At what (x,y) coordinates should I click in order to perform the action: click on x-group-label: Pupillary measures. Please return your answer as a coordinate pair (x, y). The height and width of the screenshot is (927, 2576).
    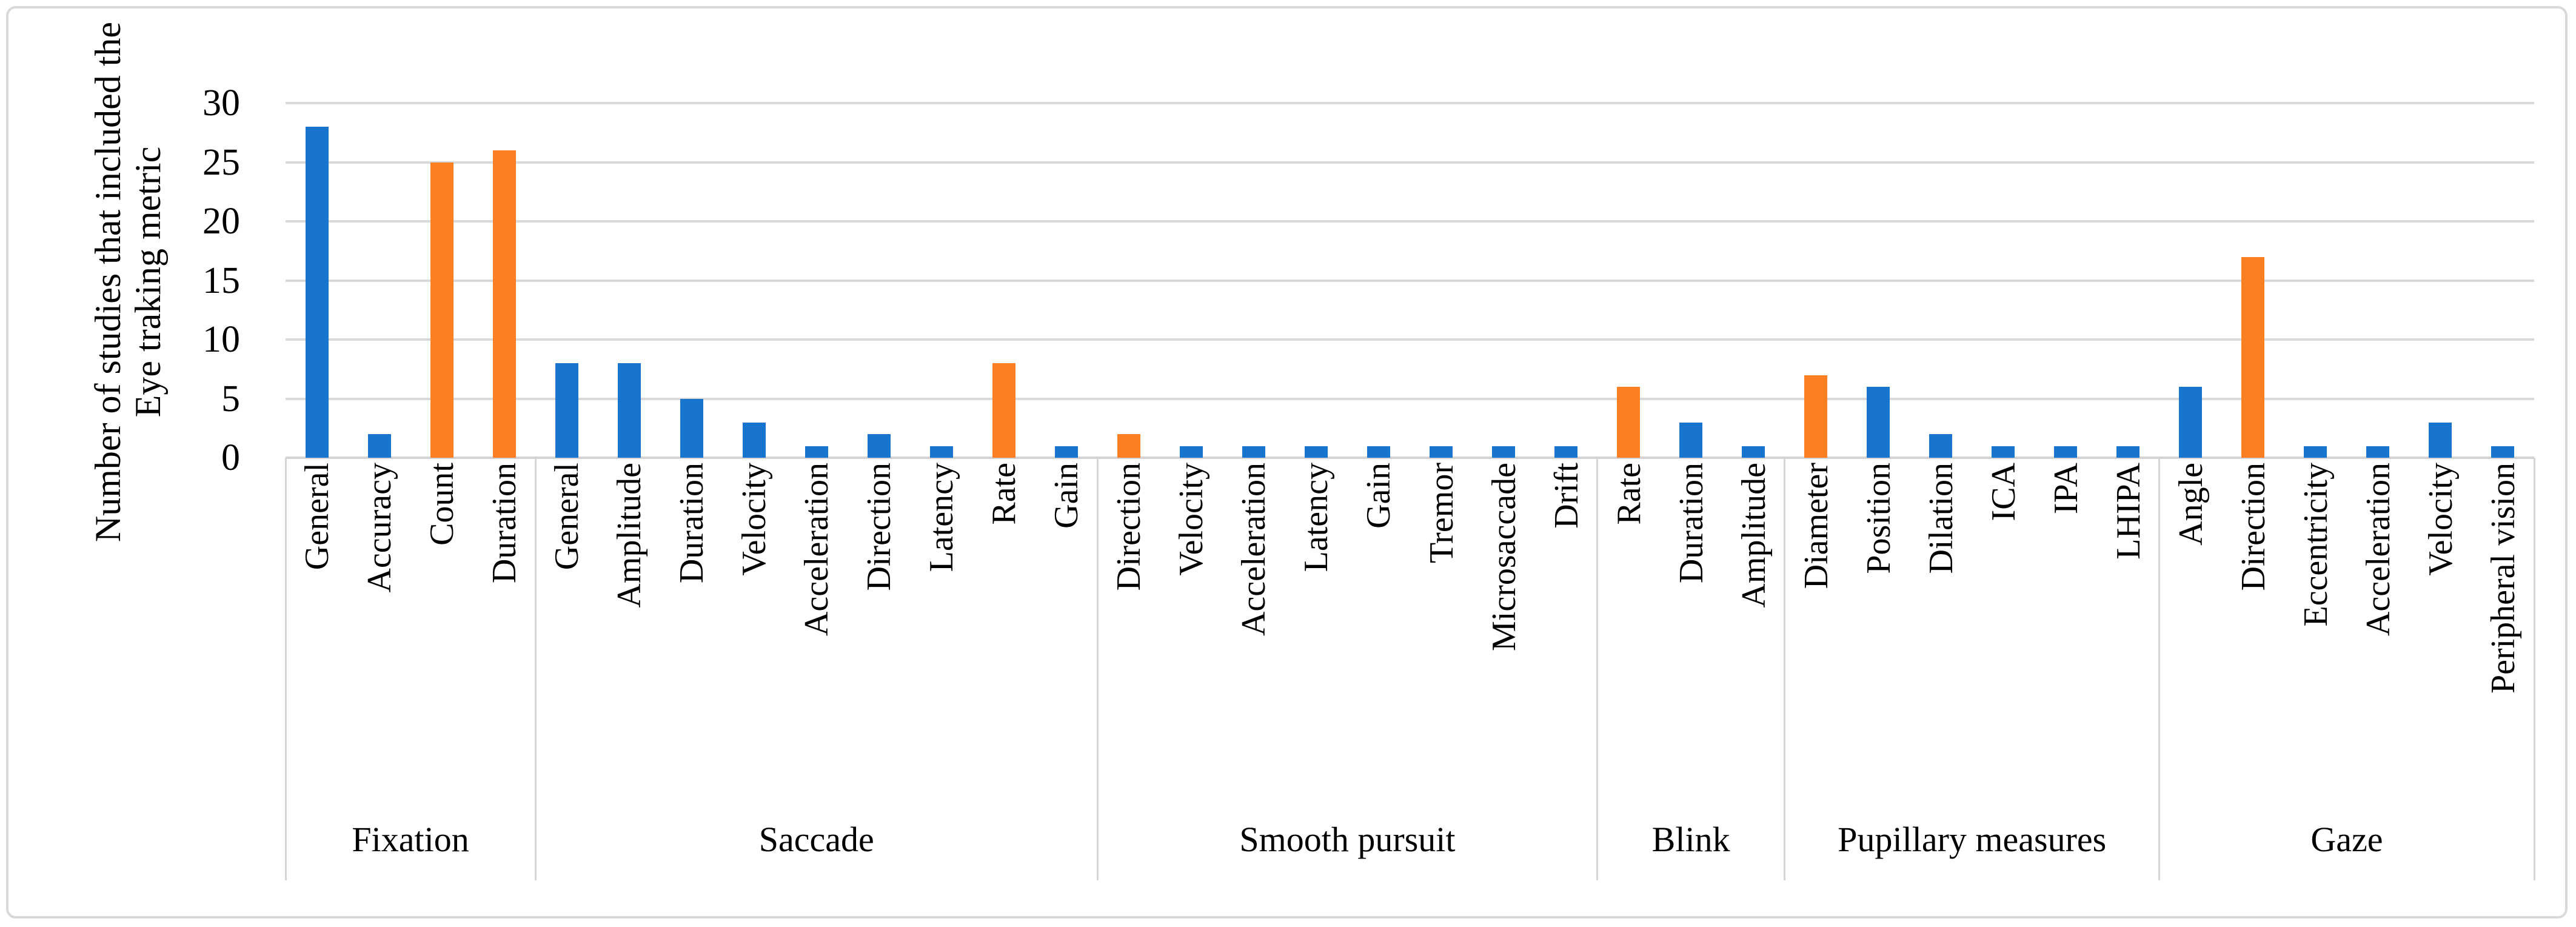
    Looking at the image, I should click on (1972, 839).